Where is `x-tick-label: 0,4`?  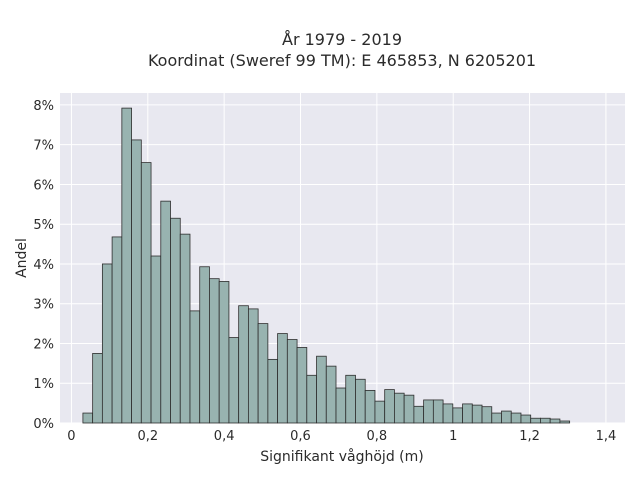
x-tick-label: 0,4 is located at coordinates (224, 436).